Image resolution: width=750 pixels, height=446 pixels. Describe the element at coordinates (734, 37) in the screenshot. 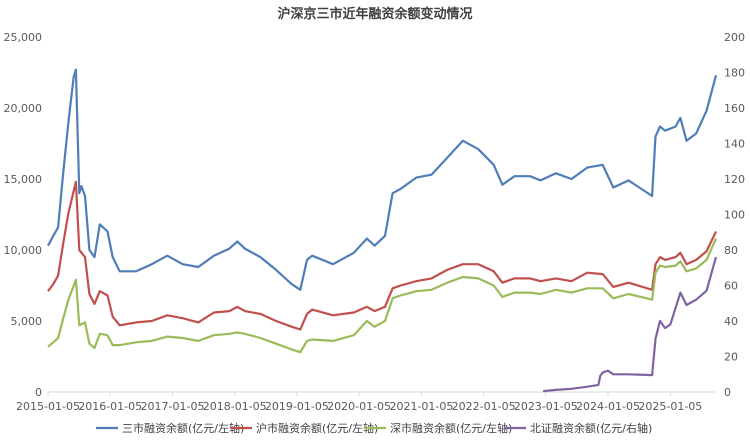

I see `y-right-tick-label: 200` at that location.